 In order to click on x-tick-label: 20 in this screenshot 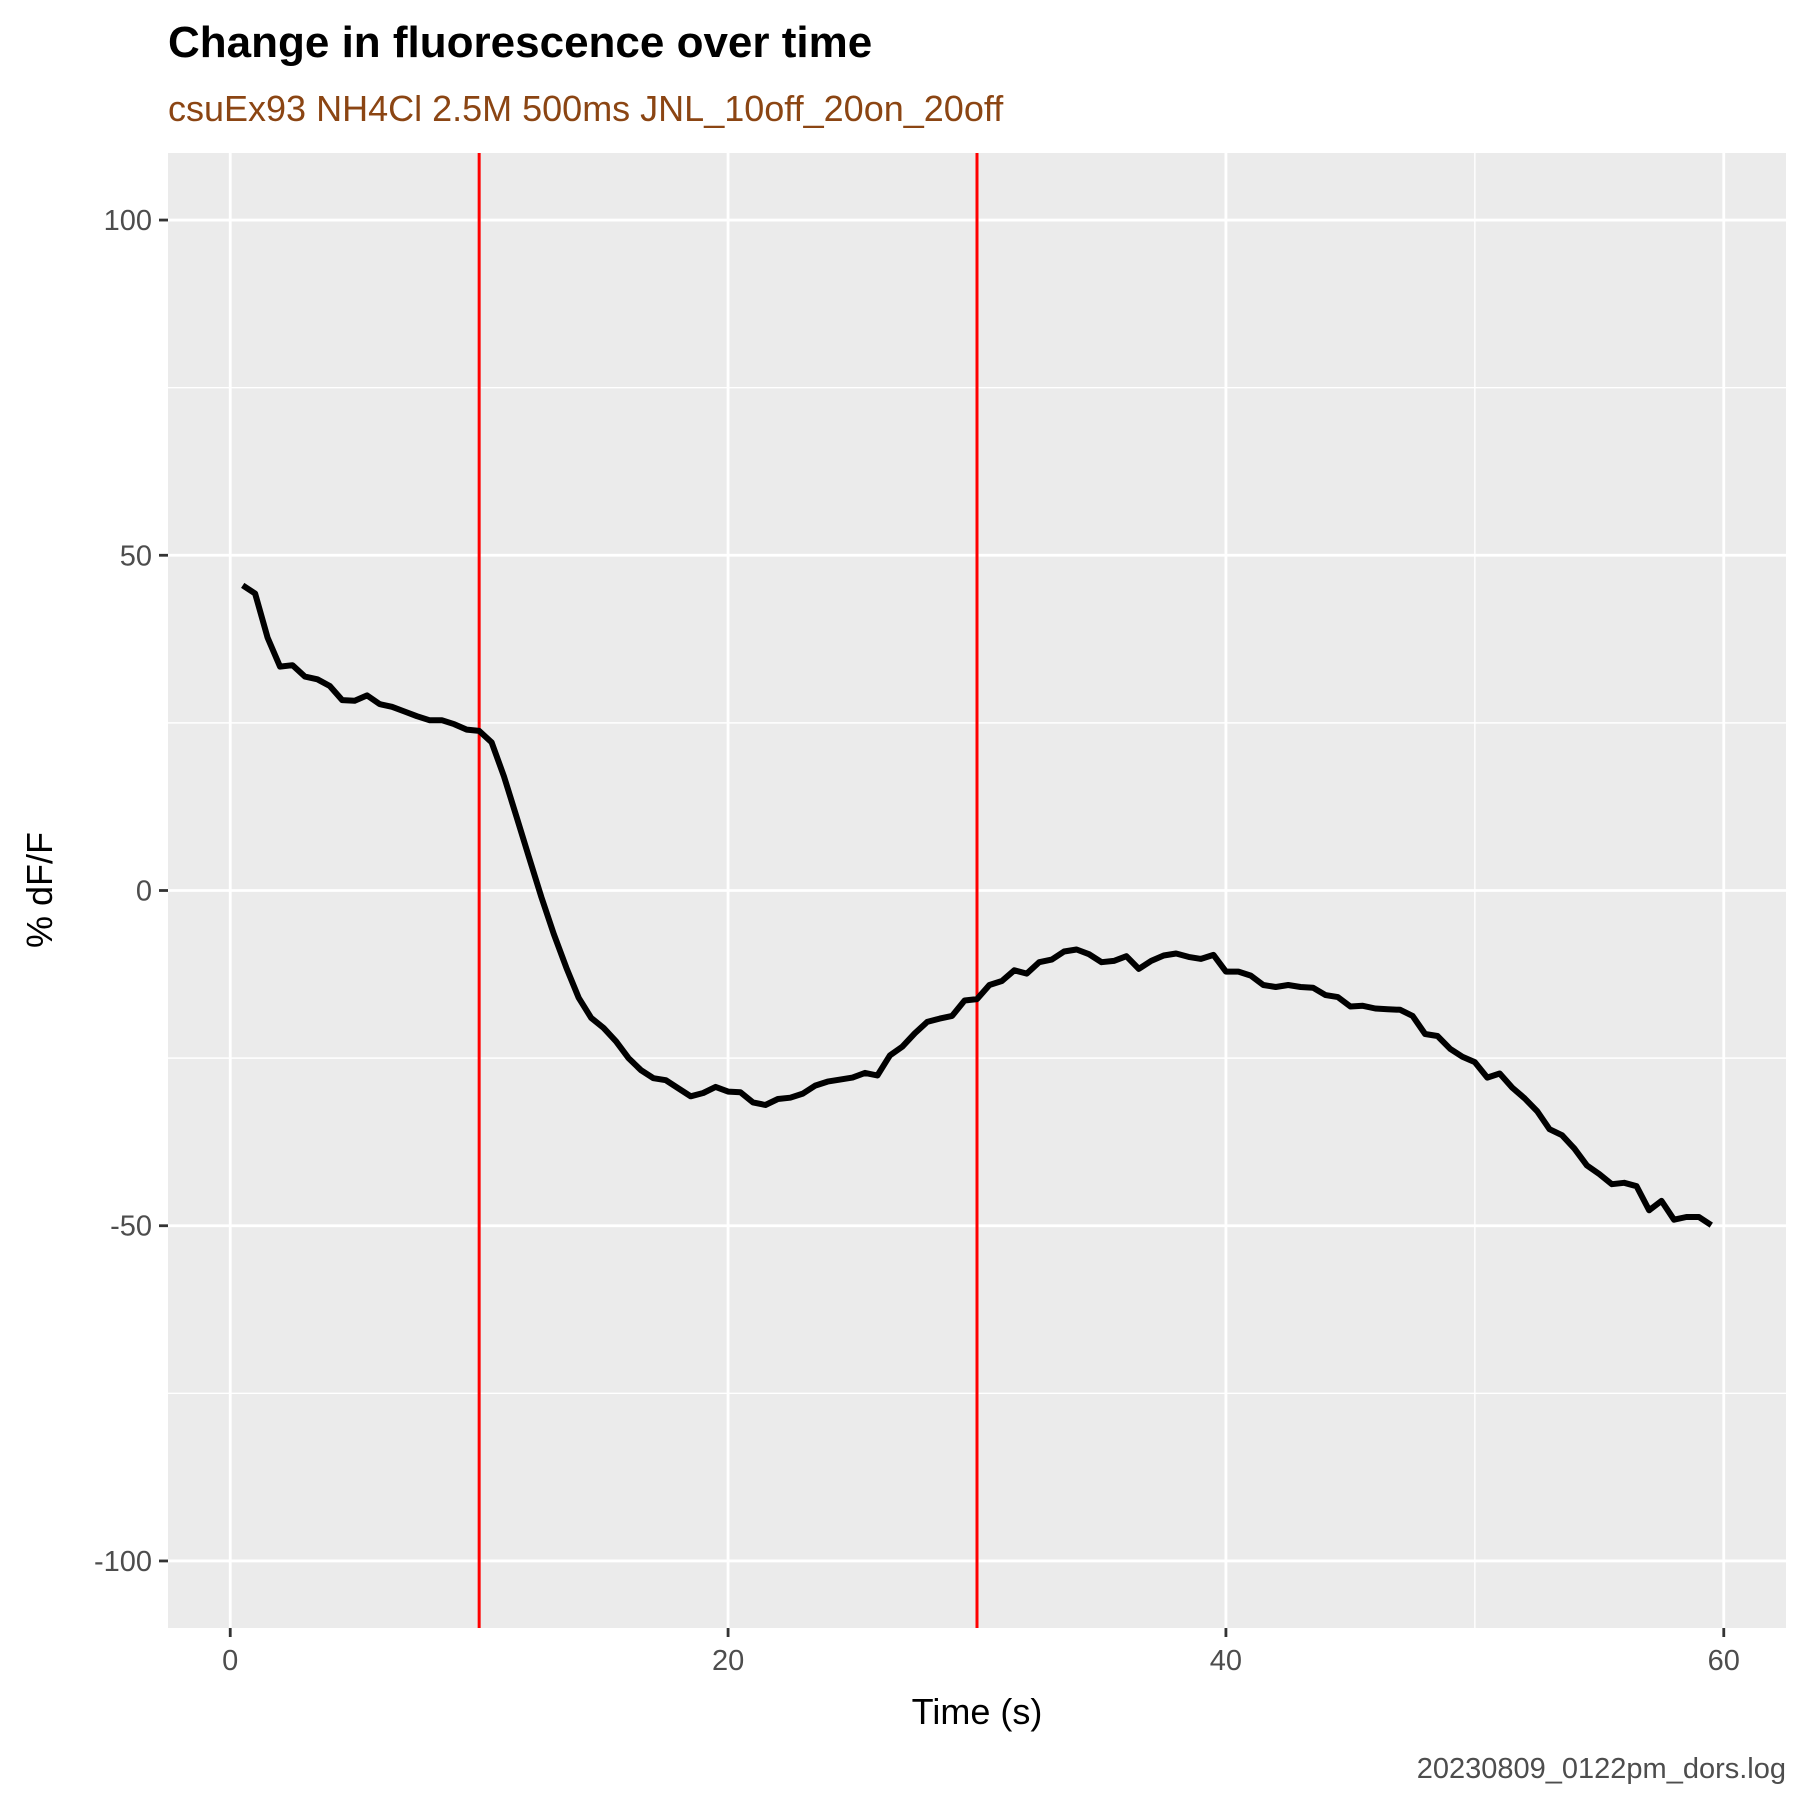, I will do `click(728, 1661)`.